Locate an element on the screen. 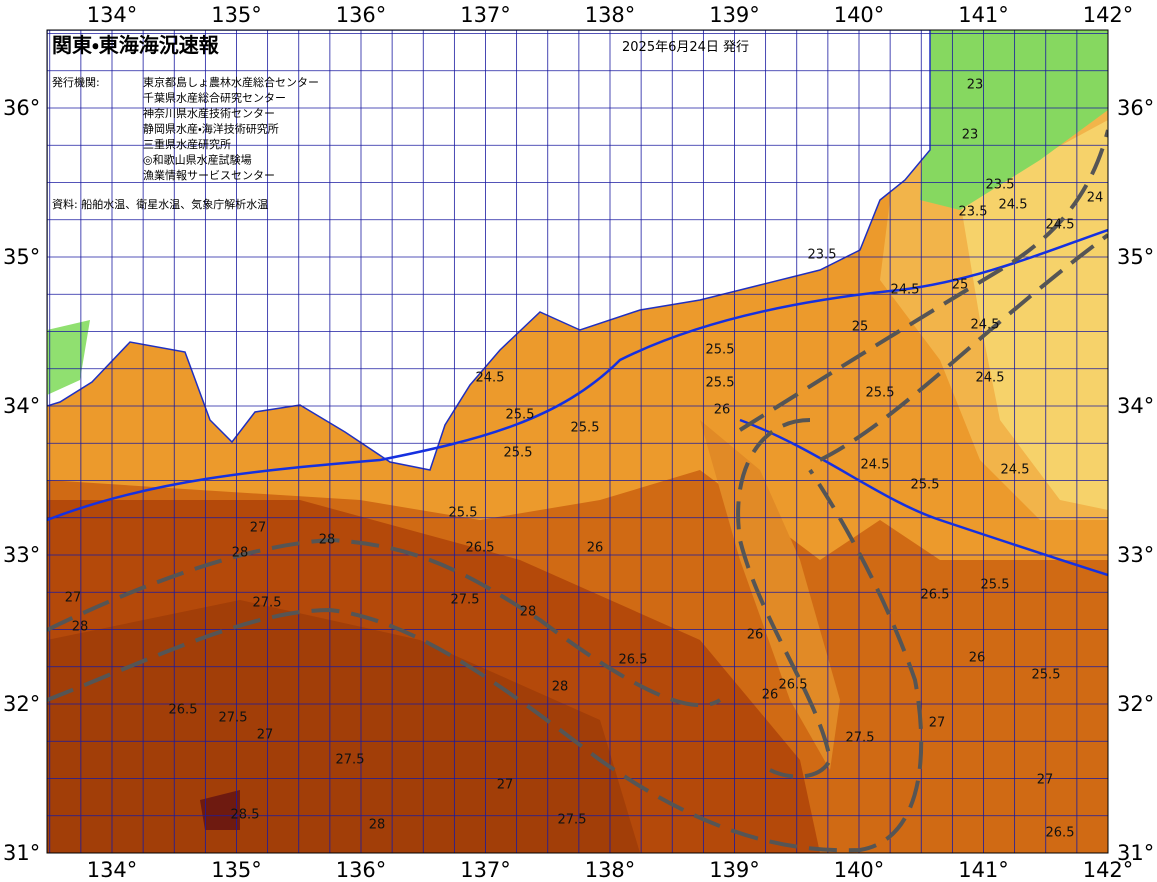  contour-label: 24 is located at coordinates (1095, 198).